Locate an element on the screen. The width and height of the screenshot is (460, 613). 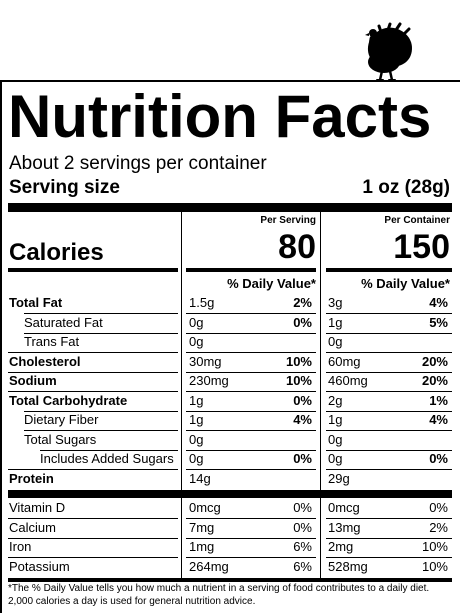
nutrient-name: Dietary Fiber is located at coordinates (61, 419).